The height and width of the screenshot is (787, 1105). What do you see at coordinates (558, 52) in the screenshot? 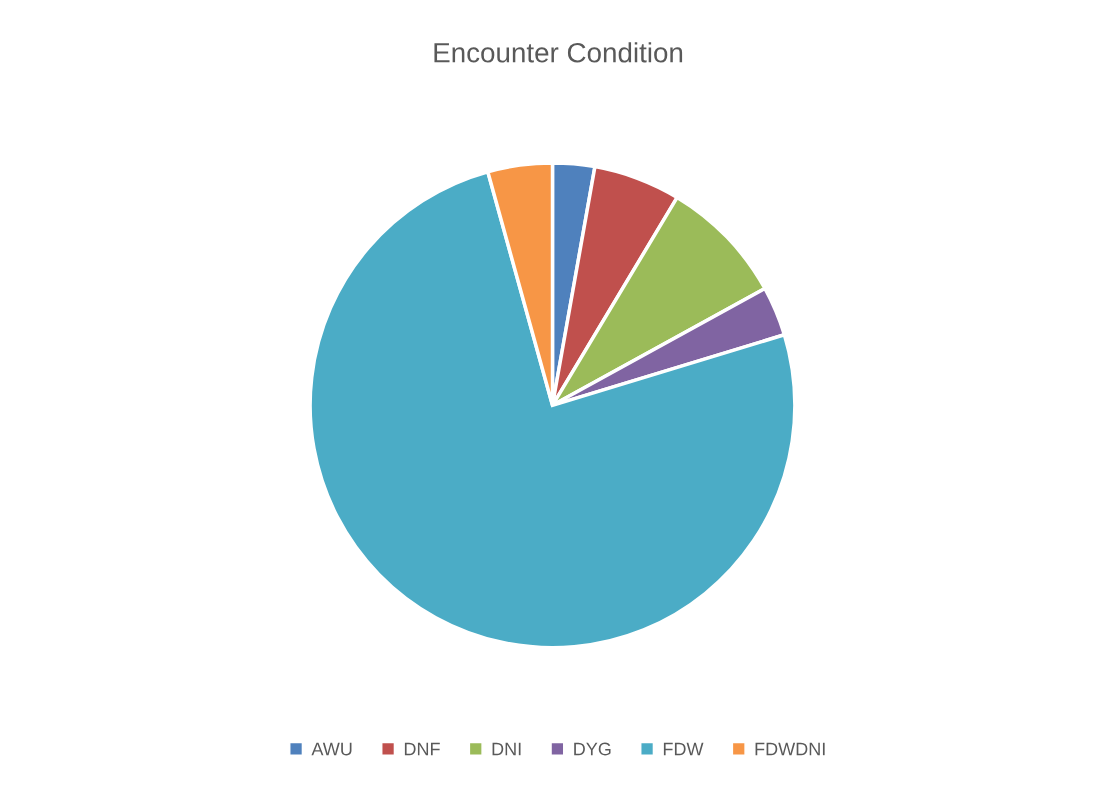
I see `chart-title: Encounter Condition` at bounding box center [558, 52].